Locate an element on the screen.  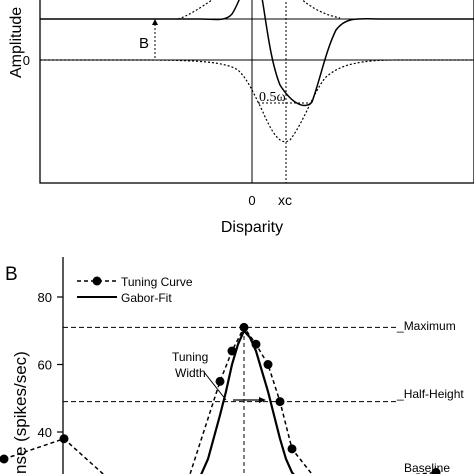
panel-b-reference-lines is located at coordinates (229, 364).